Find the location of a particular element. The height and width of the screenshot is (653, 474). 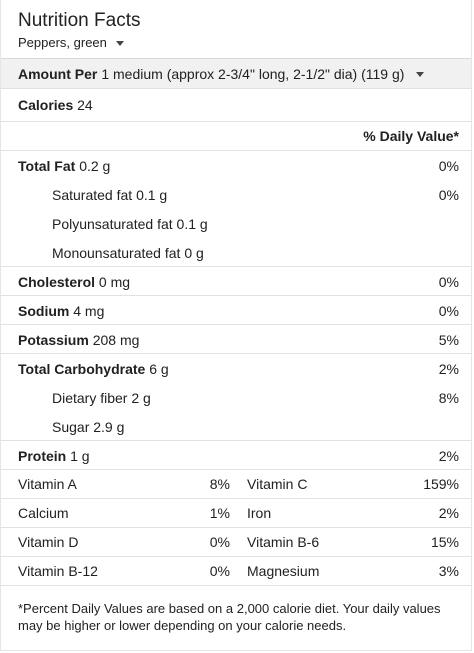

vitamin-name: Vitamin B-6 is located at coordinates (283, 542).